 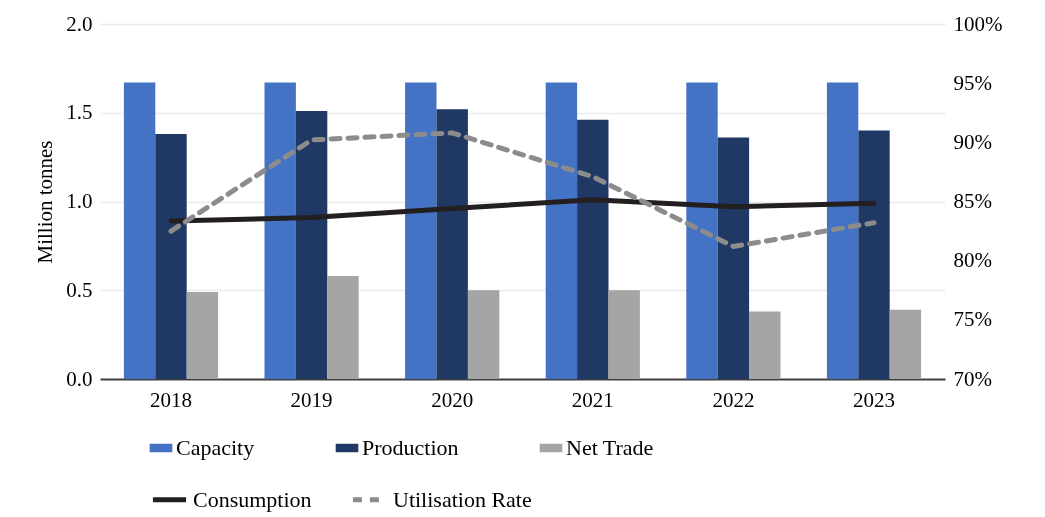 I want to click on y-tick-label: 1.5, so click(x=79, y=112).